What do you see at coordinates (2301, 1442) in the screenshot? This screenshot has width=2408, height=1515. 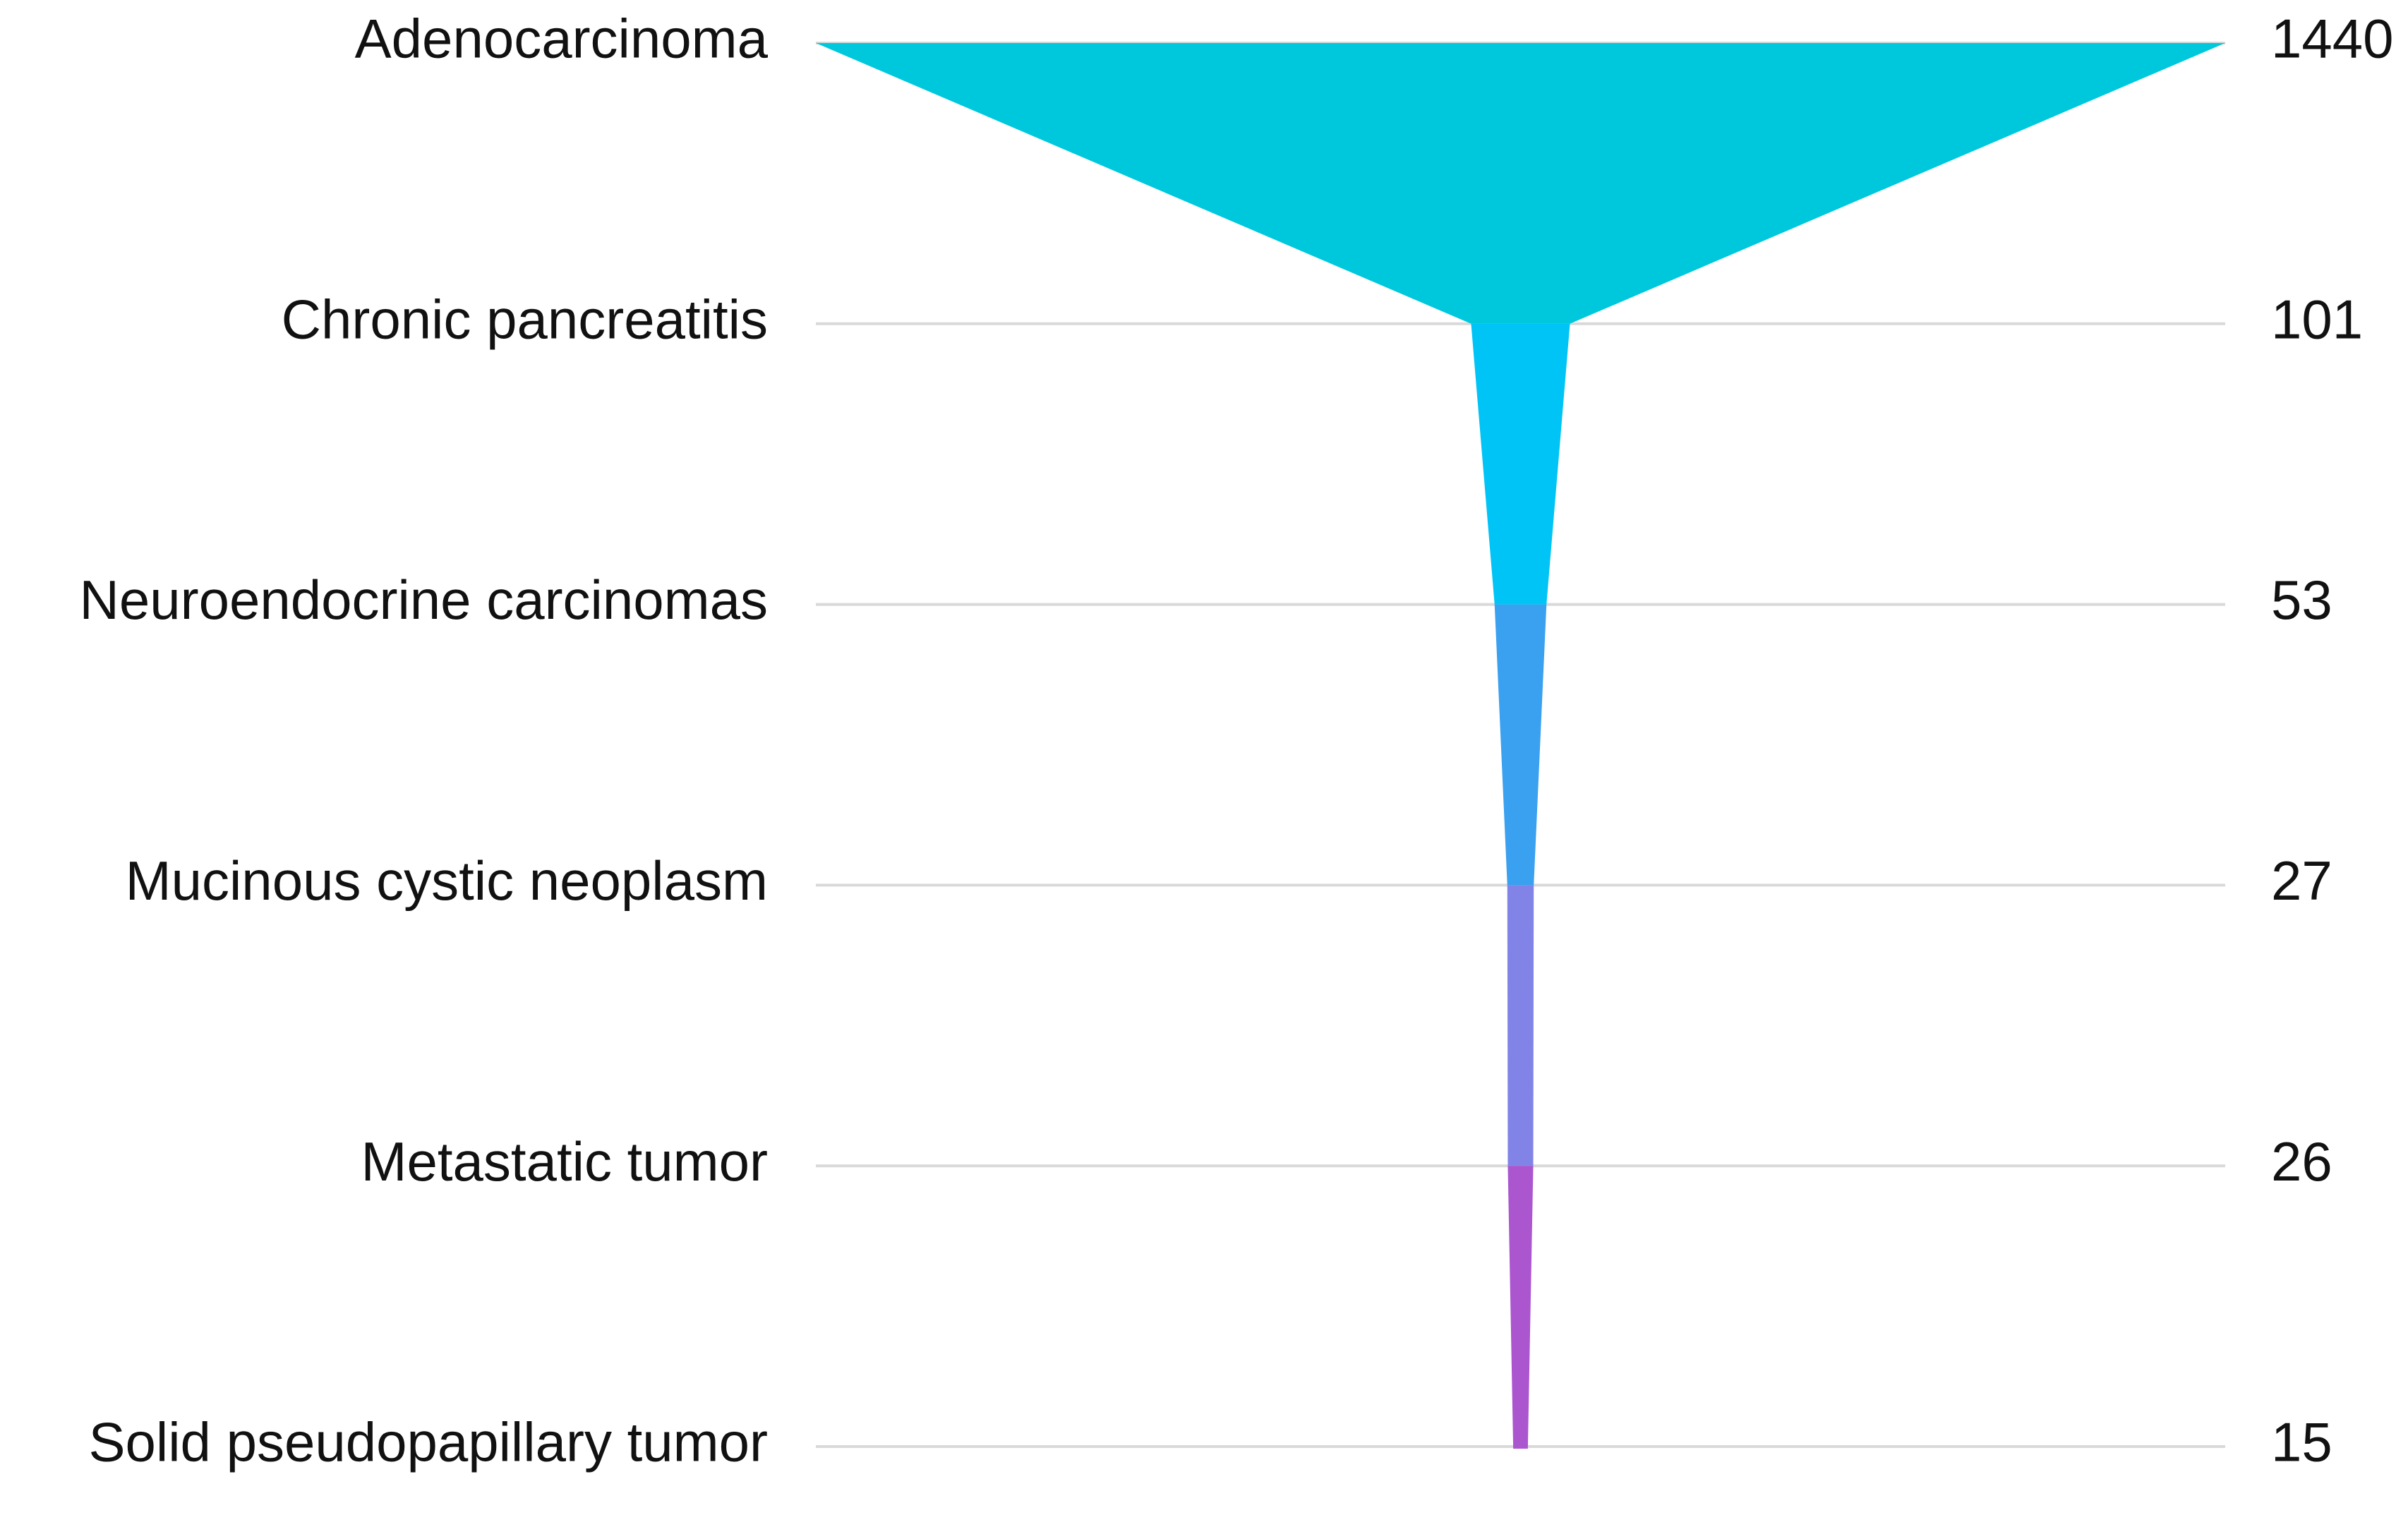 I see `value-label: 15` at bounding box center [2301, 1442].